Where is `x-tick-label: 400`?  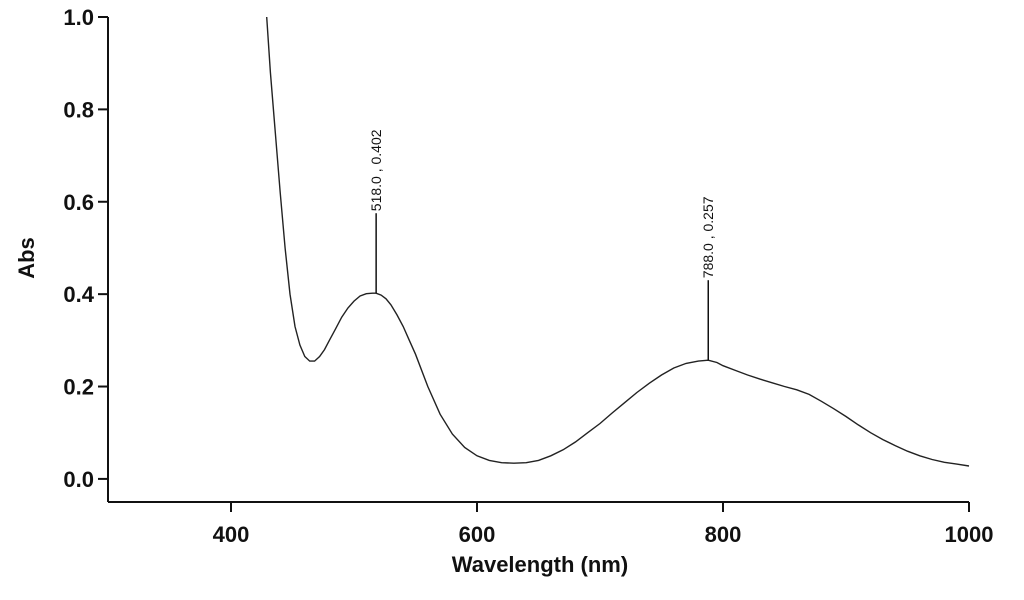
x-tick-label: 400 is located at coordinates (231, 534).